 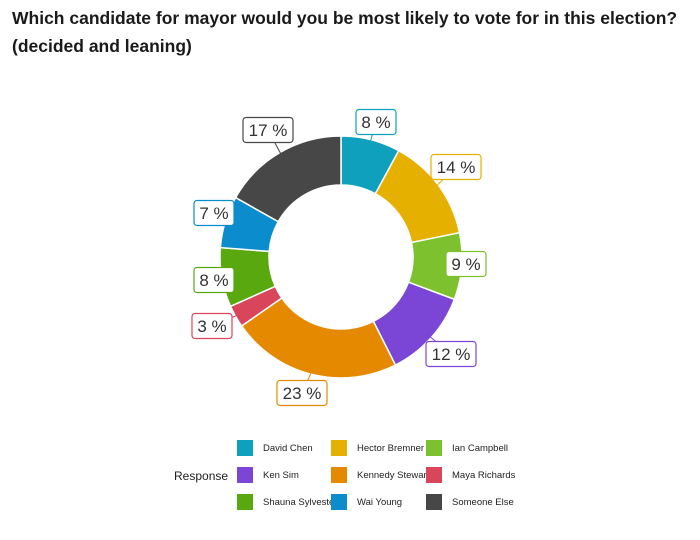 I want to click on legend-item-ian-campbell: Ian Campbell, so click(x=467, y=448).